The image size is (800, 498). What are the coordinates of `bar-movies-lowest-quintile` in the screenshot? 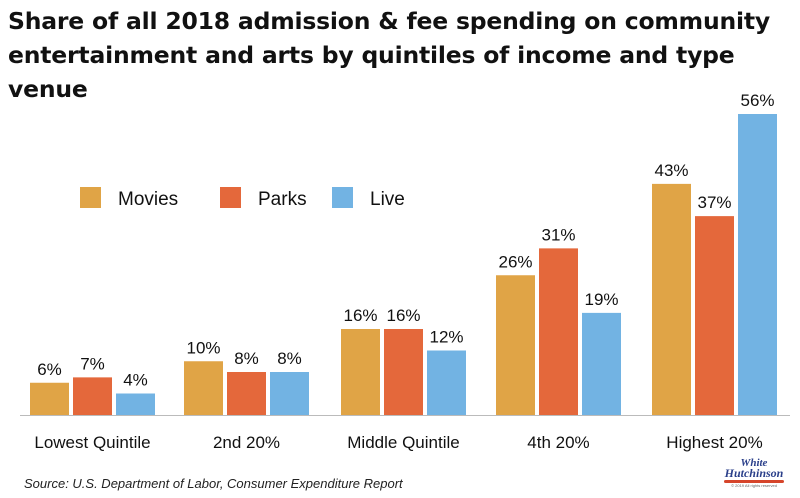 It's located at (49, 398).